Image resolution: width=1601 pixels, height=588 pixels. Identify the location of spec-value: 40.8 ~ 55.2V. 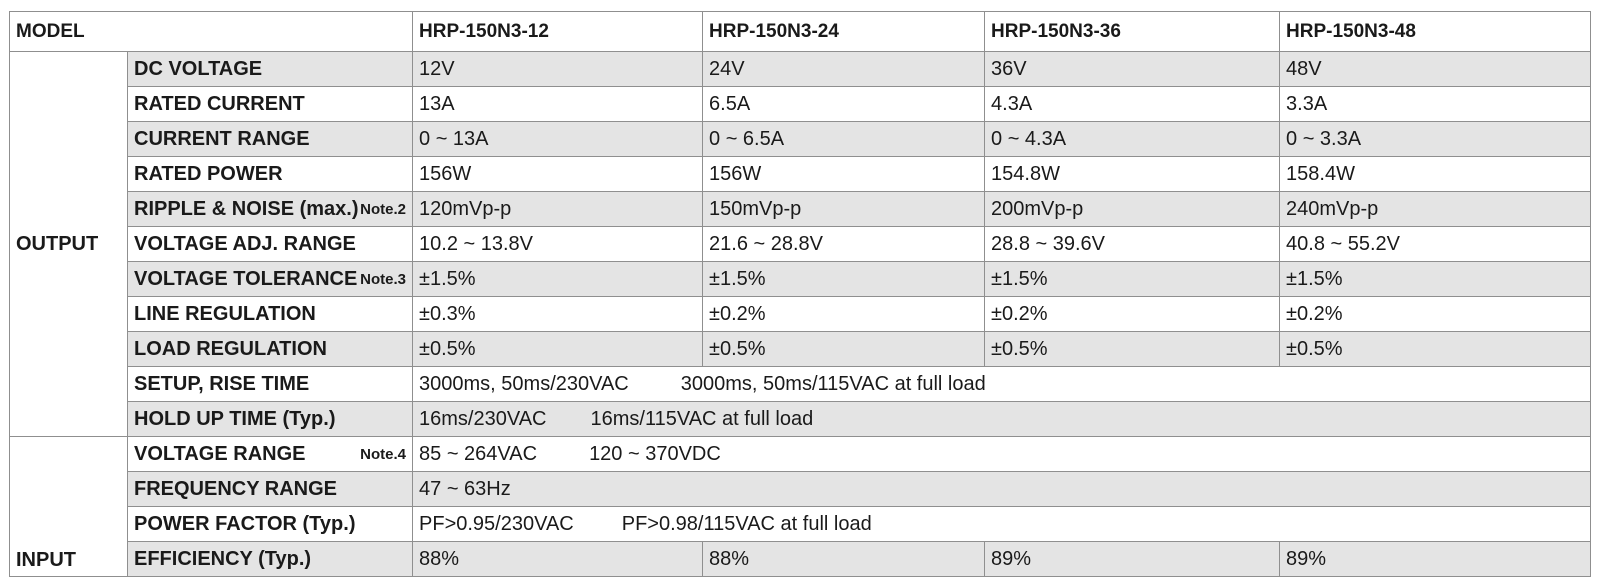
(1435, 244).